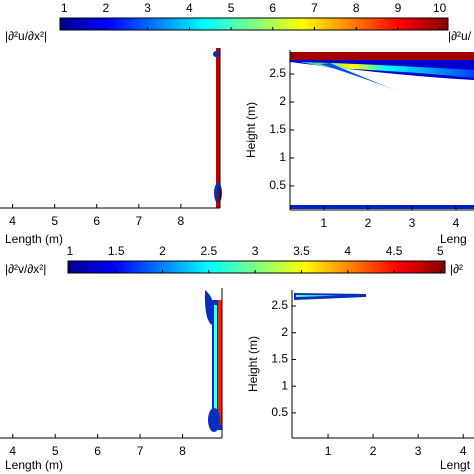 The image size is (474, 474). I want to click on colorbar-label: |∂²u/, so click(460, 36).